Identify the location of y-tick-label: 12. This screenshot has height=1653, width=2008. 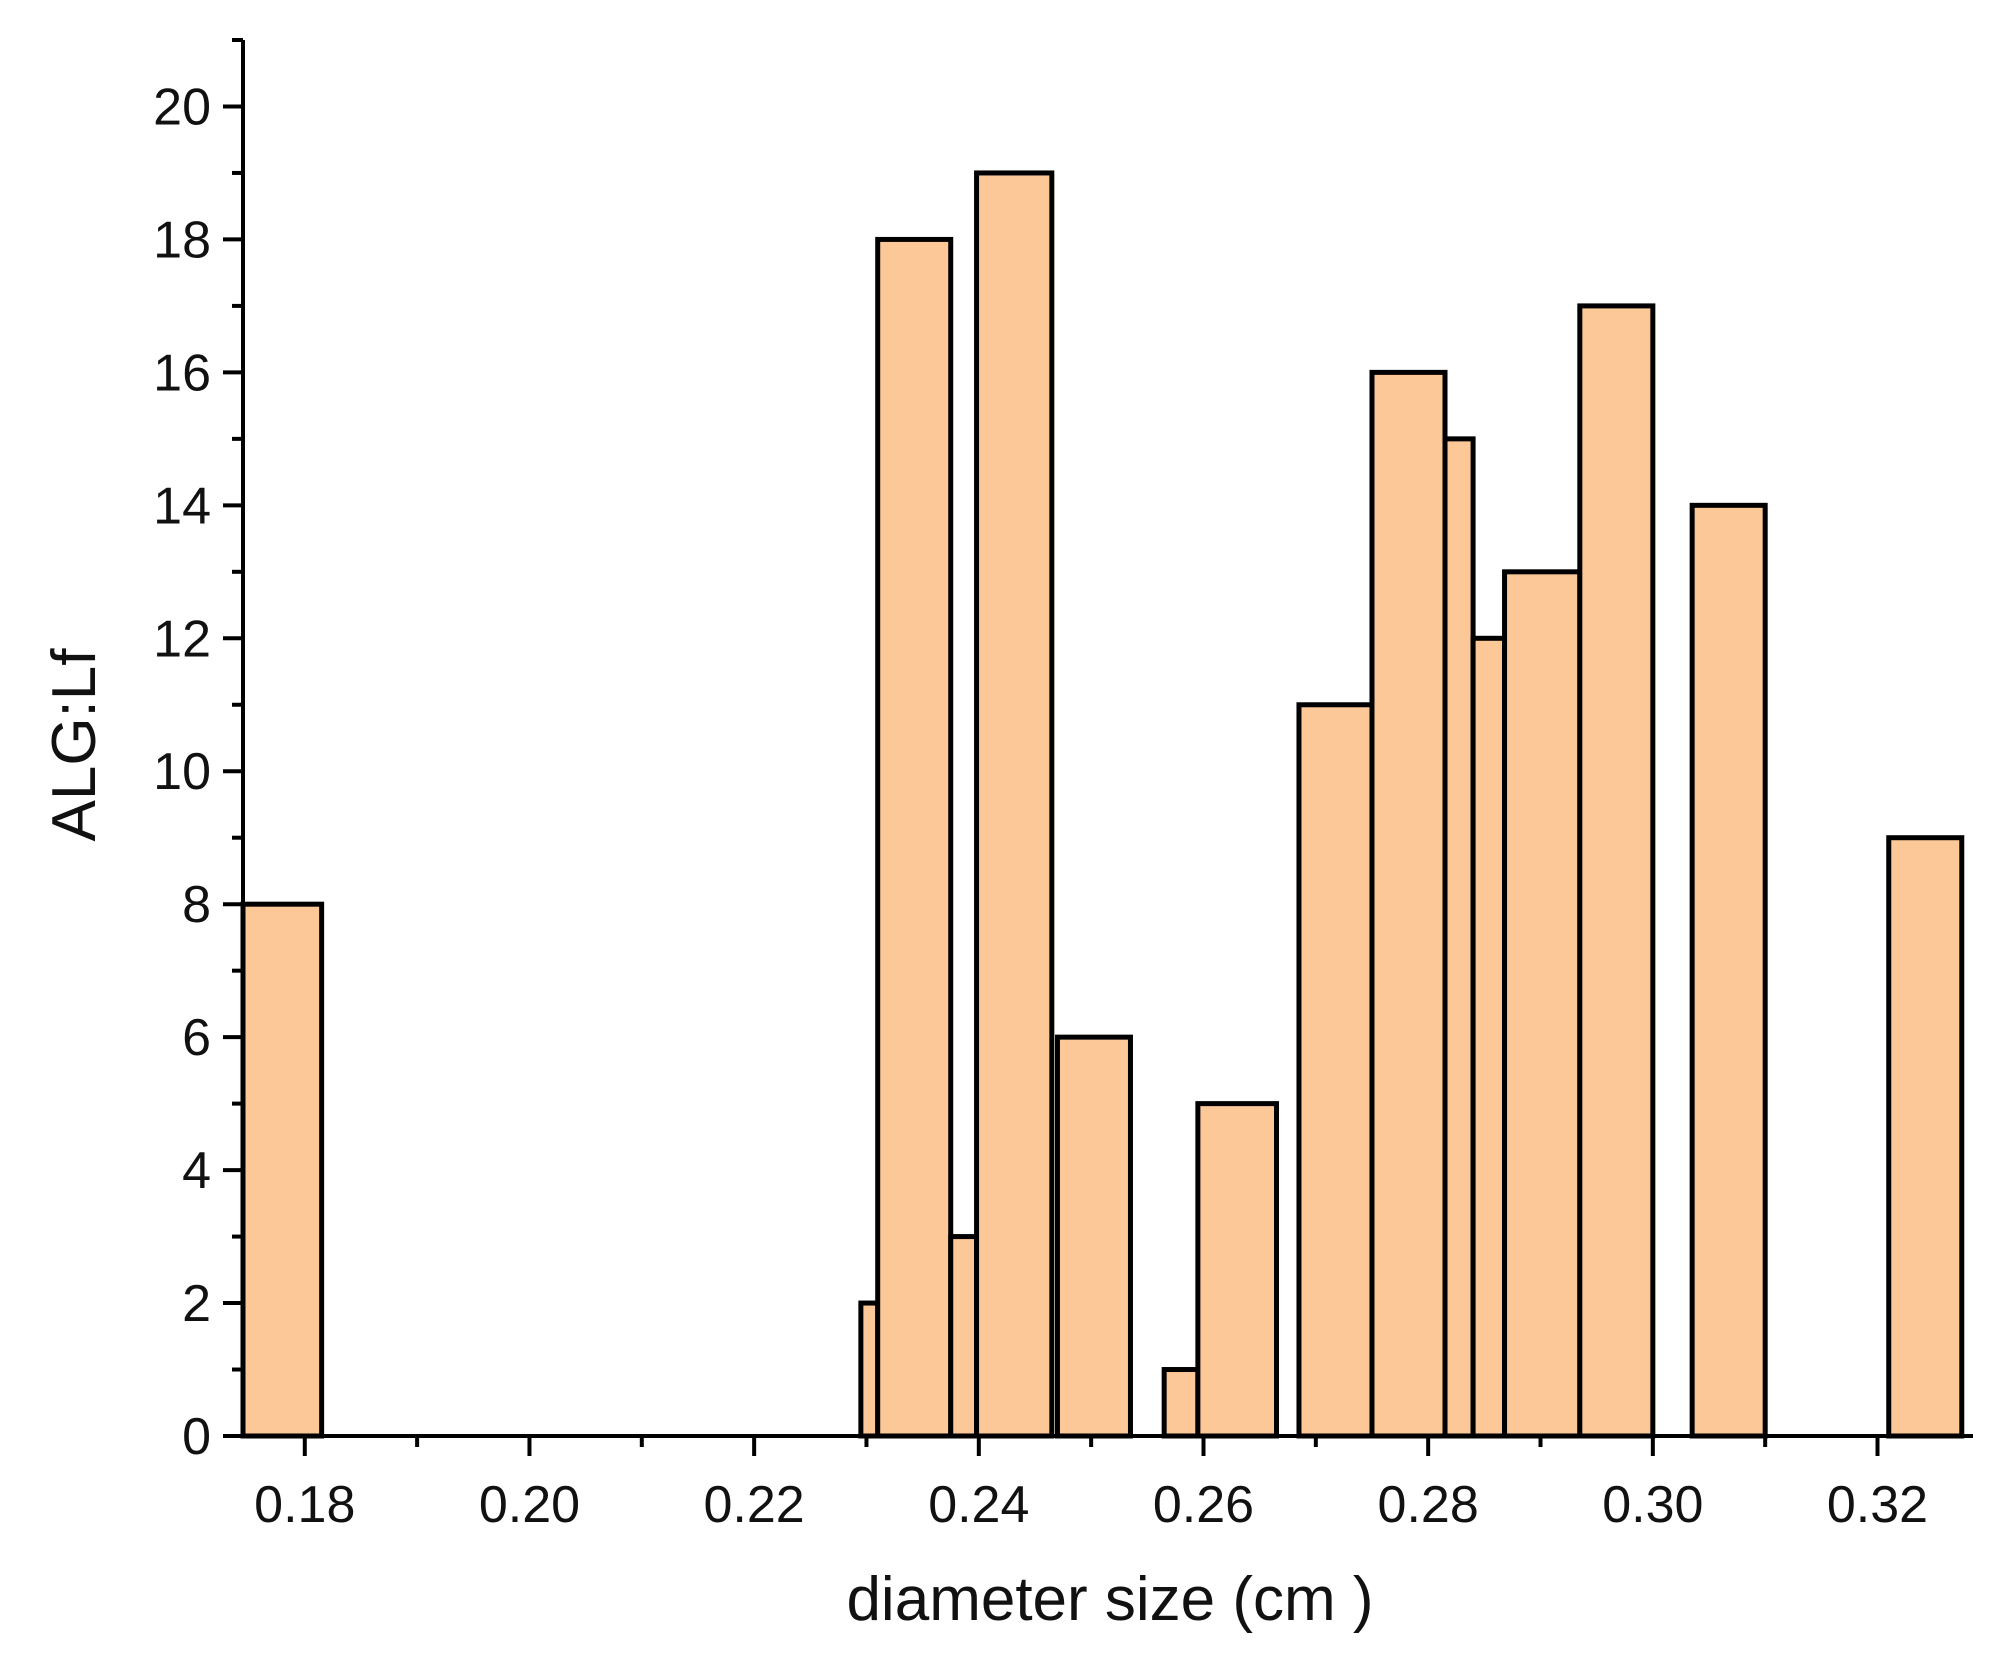
(182, 639).